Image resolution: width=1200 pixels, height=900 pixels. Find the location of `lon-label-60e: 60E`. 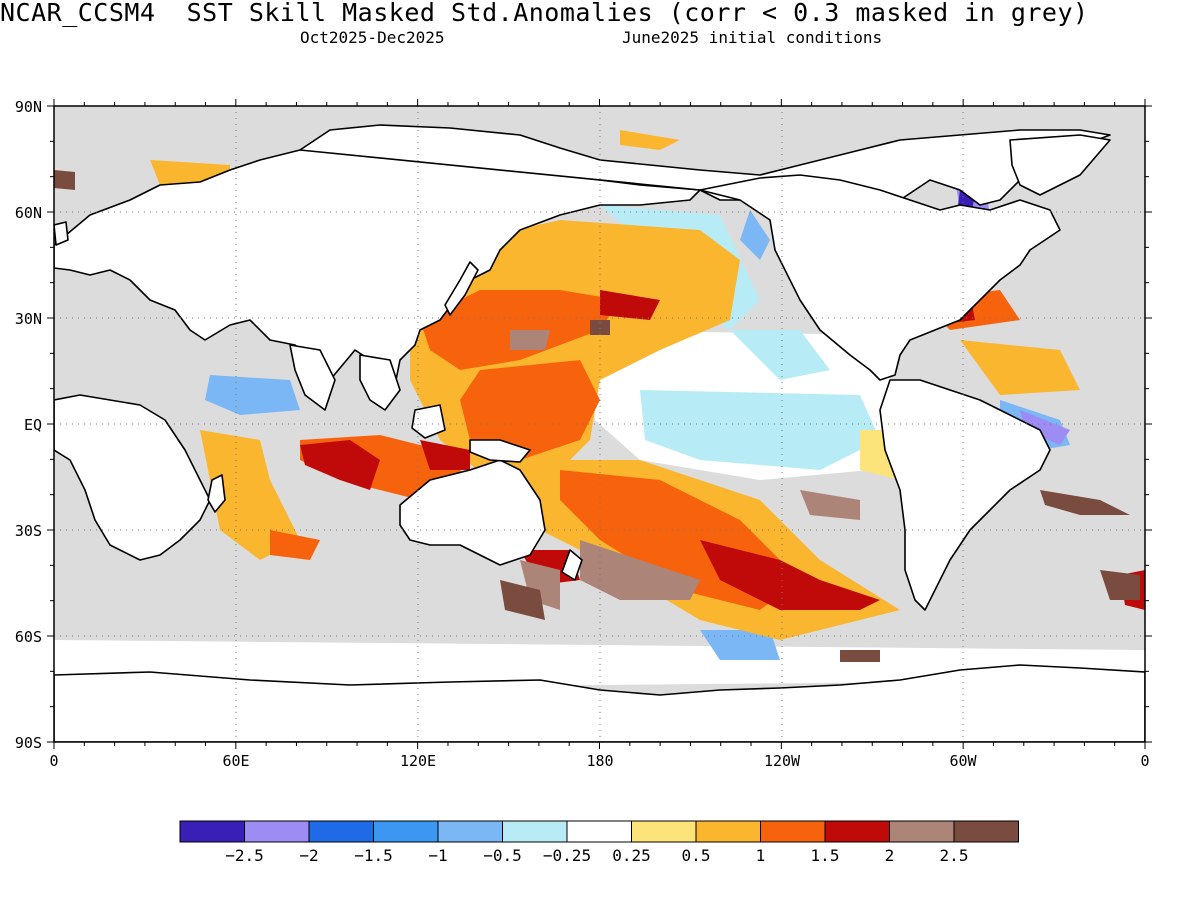

lon-label-60e: 60E is located at coordinates (235, 761).